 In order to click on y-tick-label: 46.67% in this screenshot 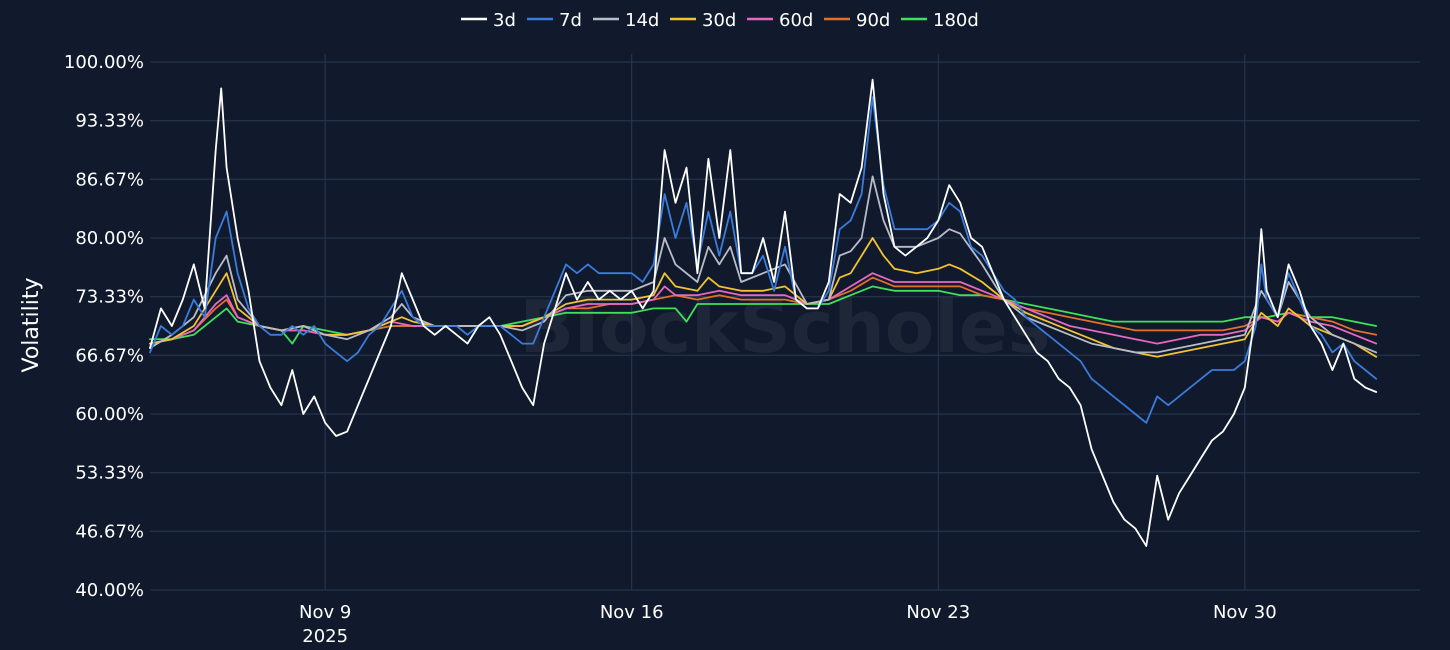, I will do `click(109, 531)`.